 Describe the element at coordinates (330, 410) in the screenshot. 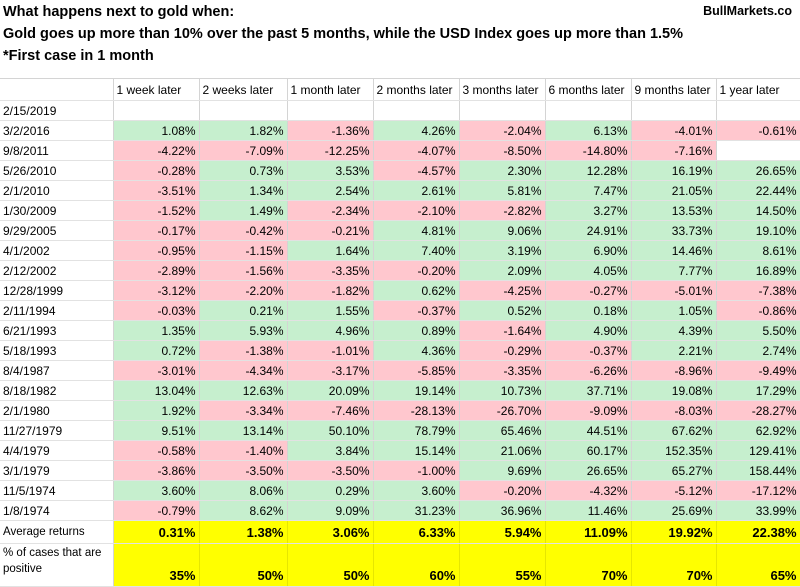

I see `return-cell: -7.46%` at that location.